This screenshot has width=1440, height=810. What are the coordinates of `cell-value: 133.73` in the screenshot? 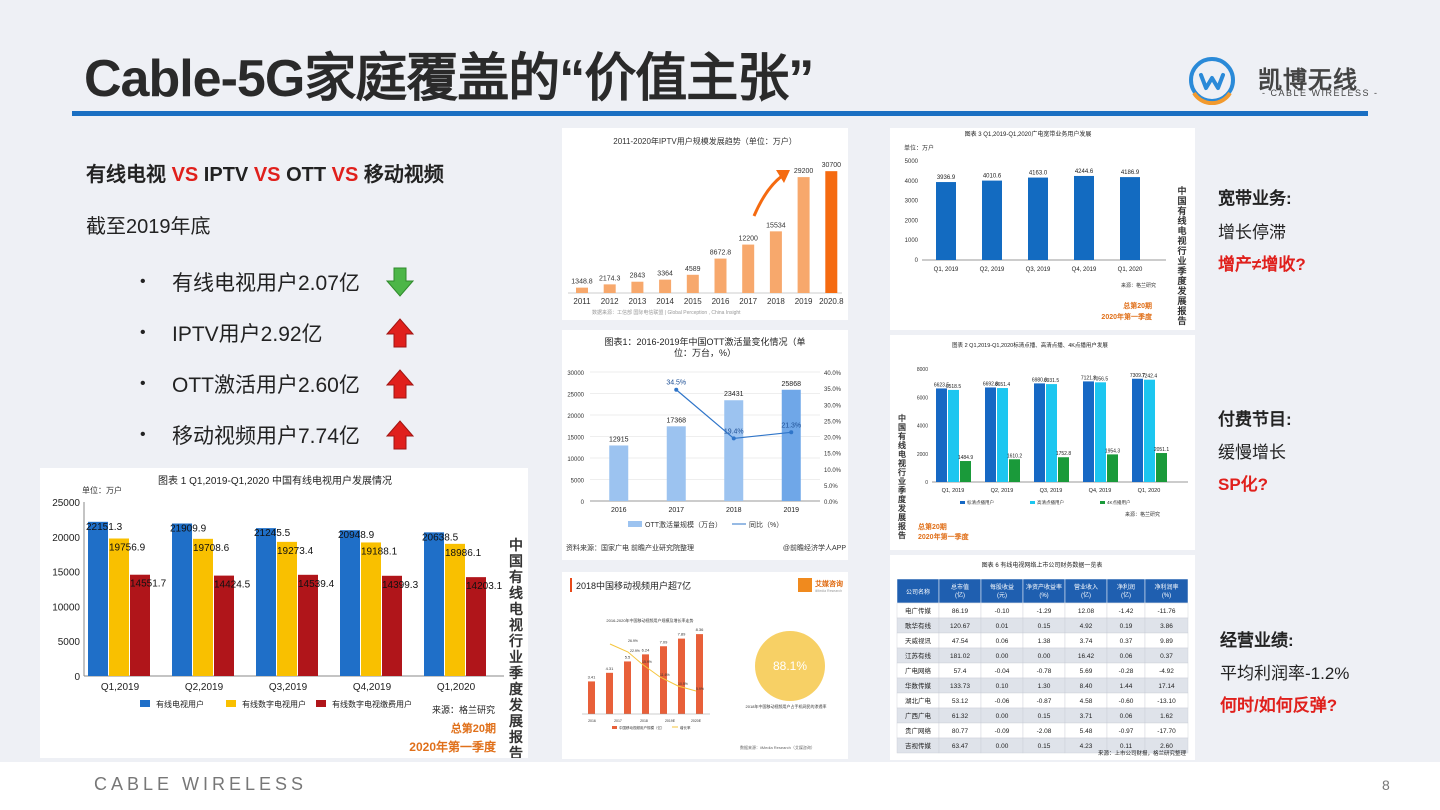 It's located at (960, 686).